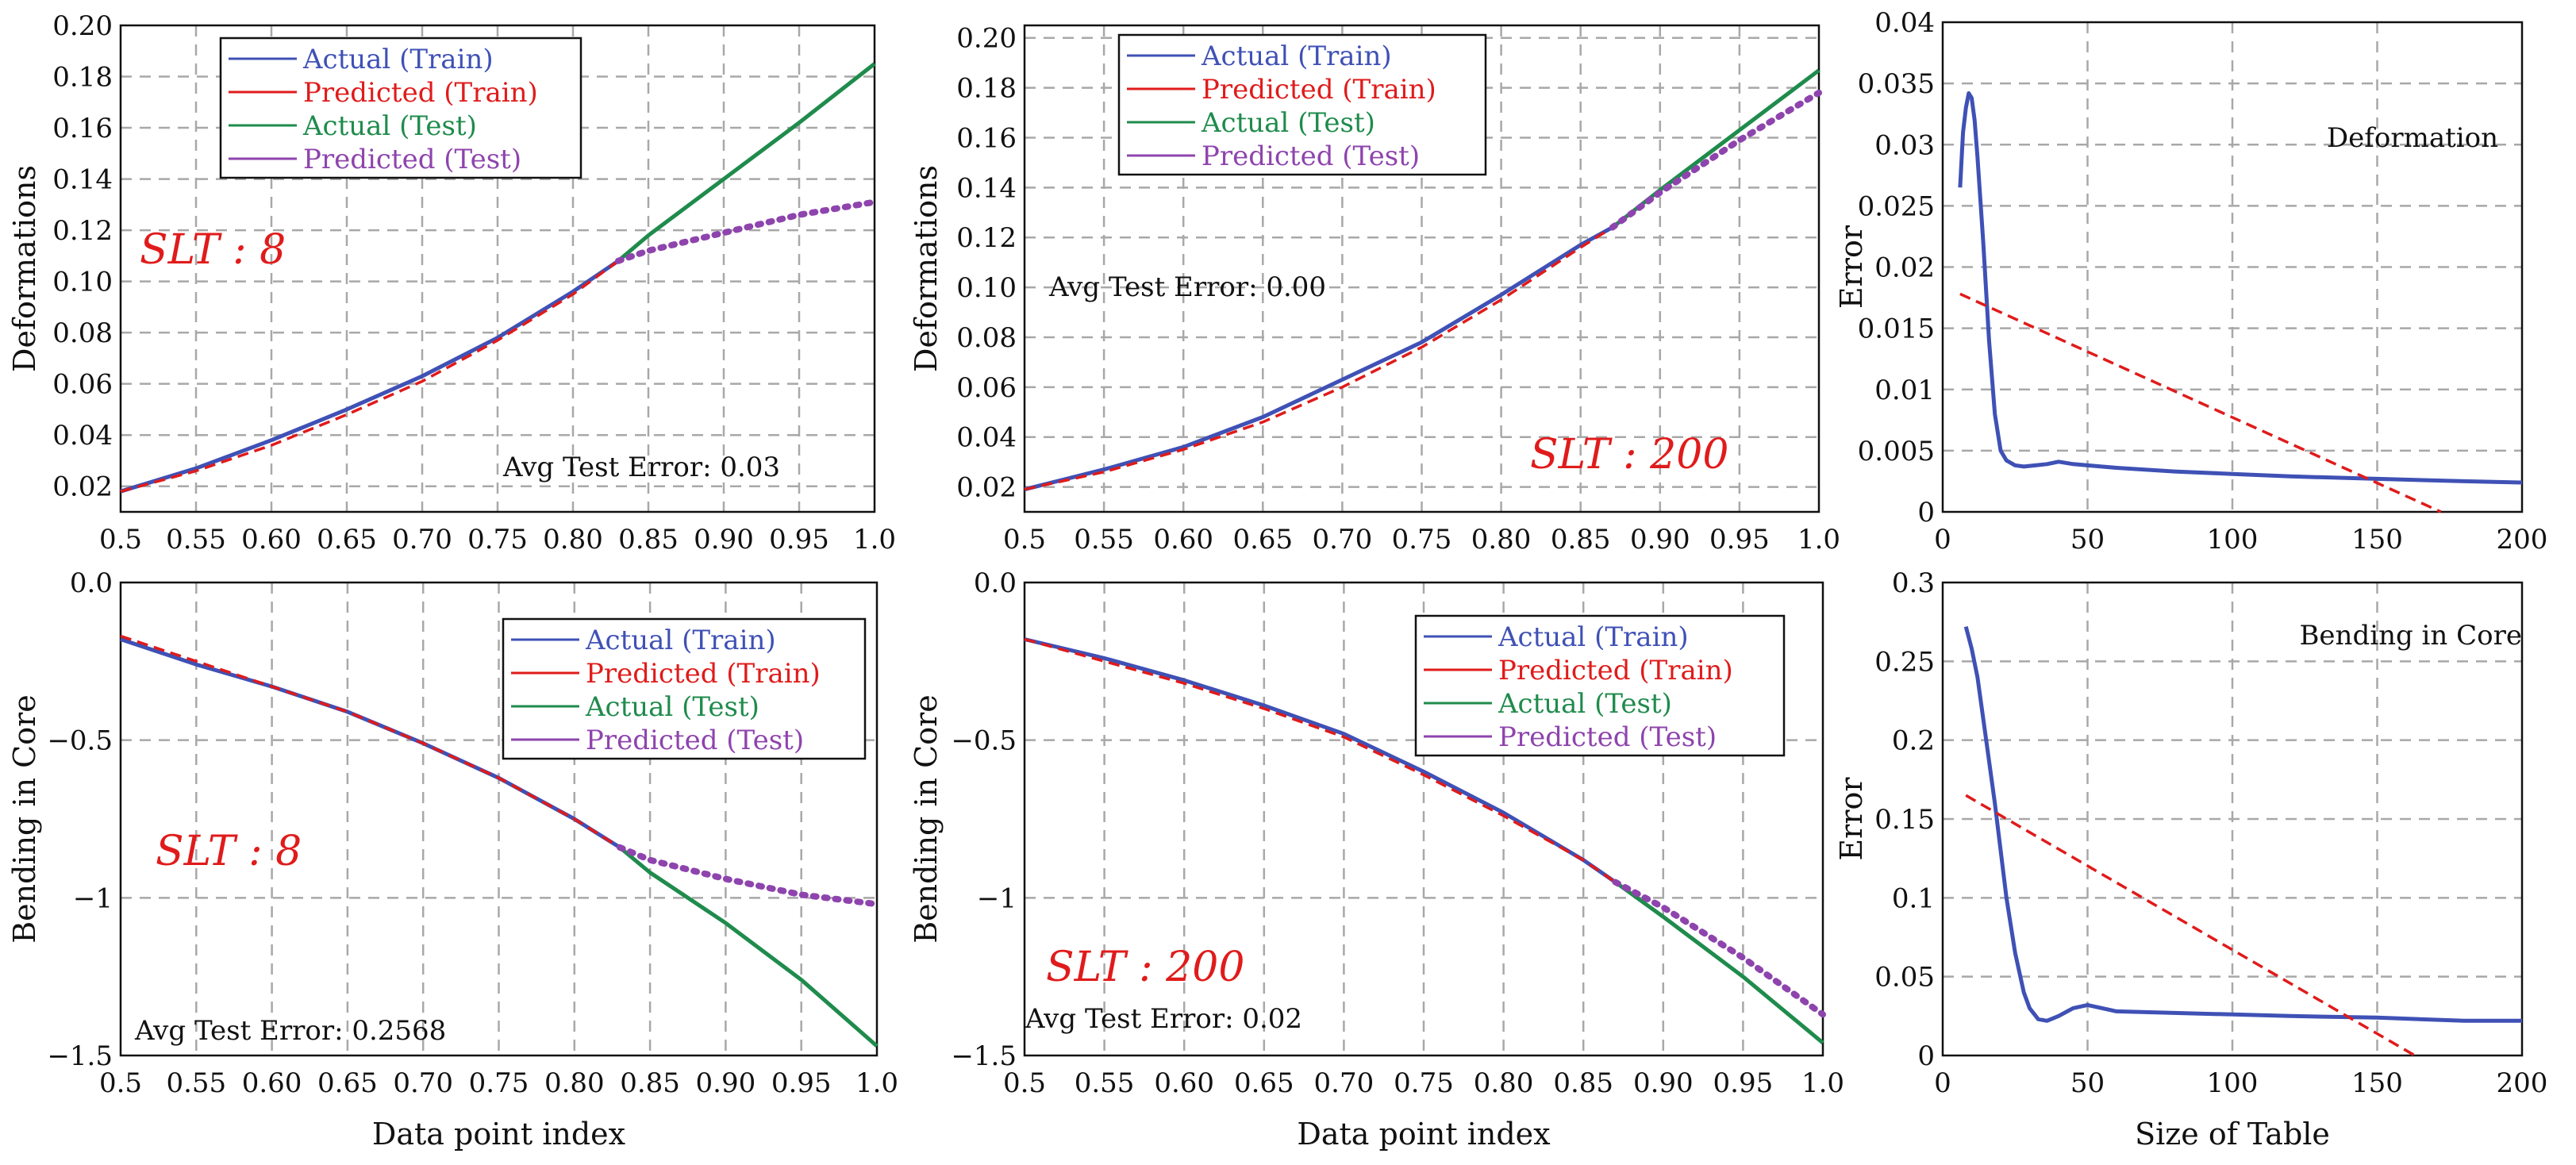 This screenshot has width=2576, height=1165. Describe the element at coordinates (1163, 1019) in the screenshot. I see `avg-test-error: Avg Test Error: 0.02` at that location.